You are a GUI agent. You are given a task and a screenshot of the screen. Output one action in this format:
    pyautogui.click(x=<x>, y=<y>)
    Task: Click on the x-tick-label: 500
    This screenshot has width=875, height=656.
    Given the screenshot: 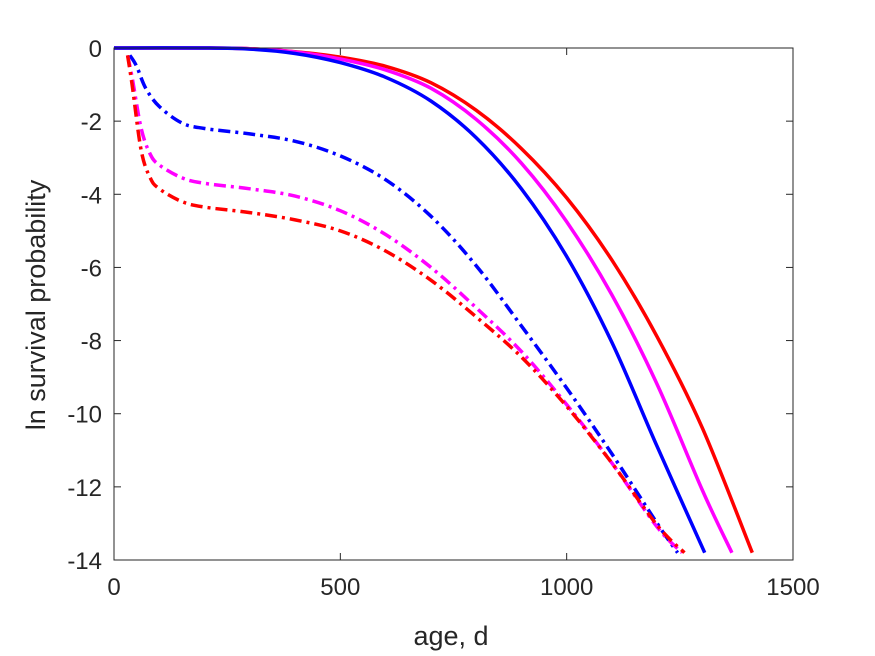 What is the action you would take?
    pyautogui.click(x=340, y=587)
    